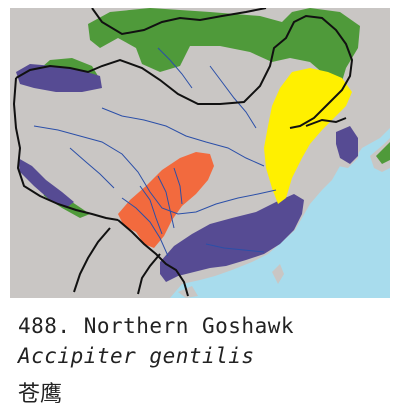 The height and width of the screenshot is (408, 410). Describe the element at coordinates (188, 292) in the screenshot. I see `hainan-landmass` at that location.